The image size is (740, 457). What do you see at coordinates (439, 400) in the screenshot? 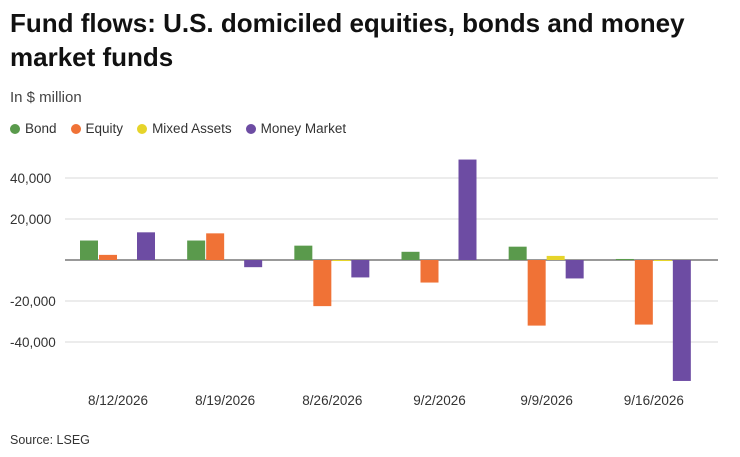
I see `x-tick-label: 9/2/2026` at bounding box center [439, 400].